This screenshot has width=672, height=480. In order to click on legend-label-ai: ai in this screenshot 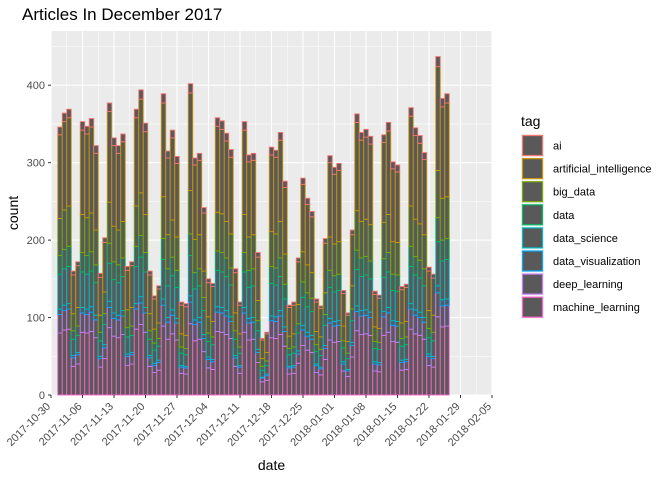, I will do `click(557, 147)`.